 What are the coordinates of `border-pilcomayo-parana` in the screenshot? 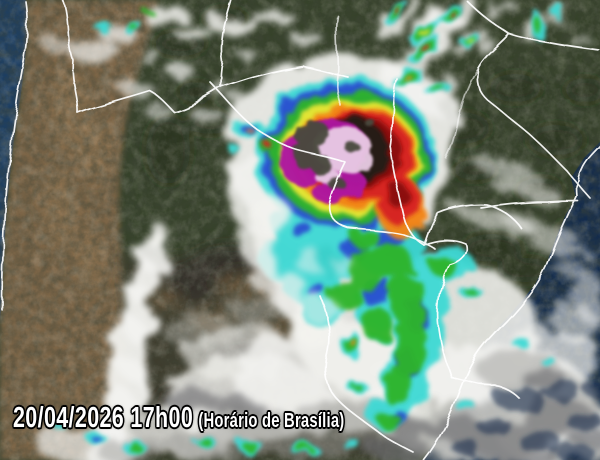 It's located at (322, 165).